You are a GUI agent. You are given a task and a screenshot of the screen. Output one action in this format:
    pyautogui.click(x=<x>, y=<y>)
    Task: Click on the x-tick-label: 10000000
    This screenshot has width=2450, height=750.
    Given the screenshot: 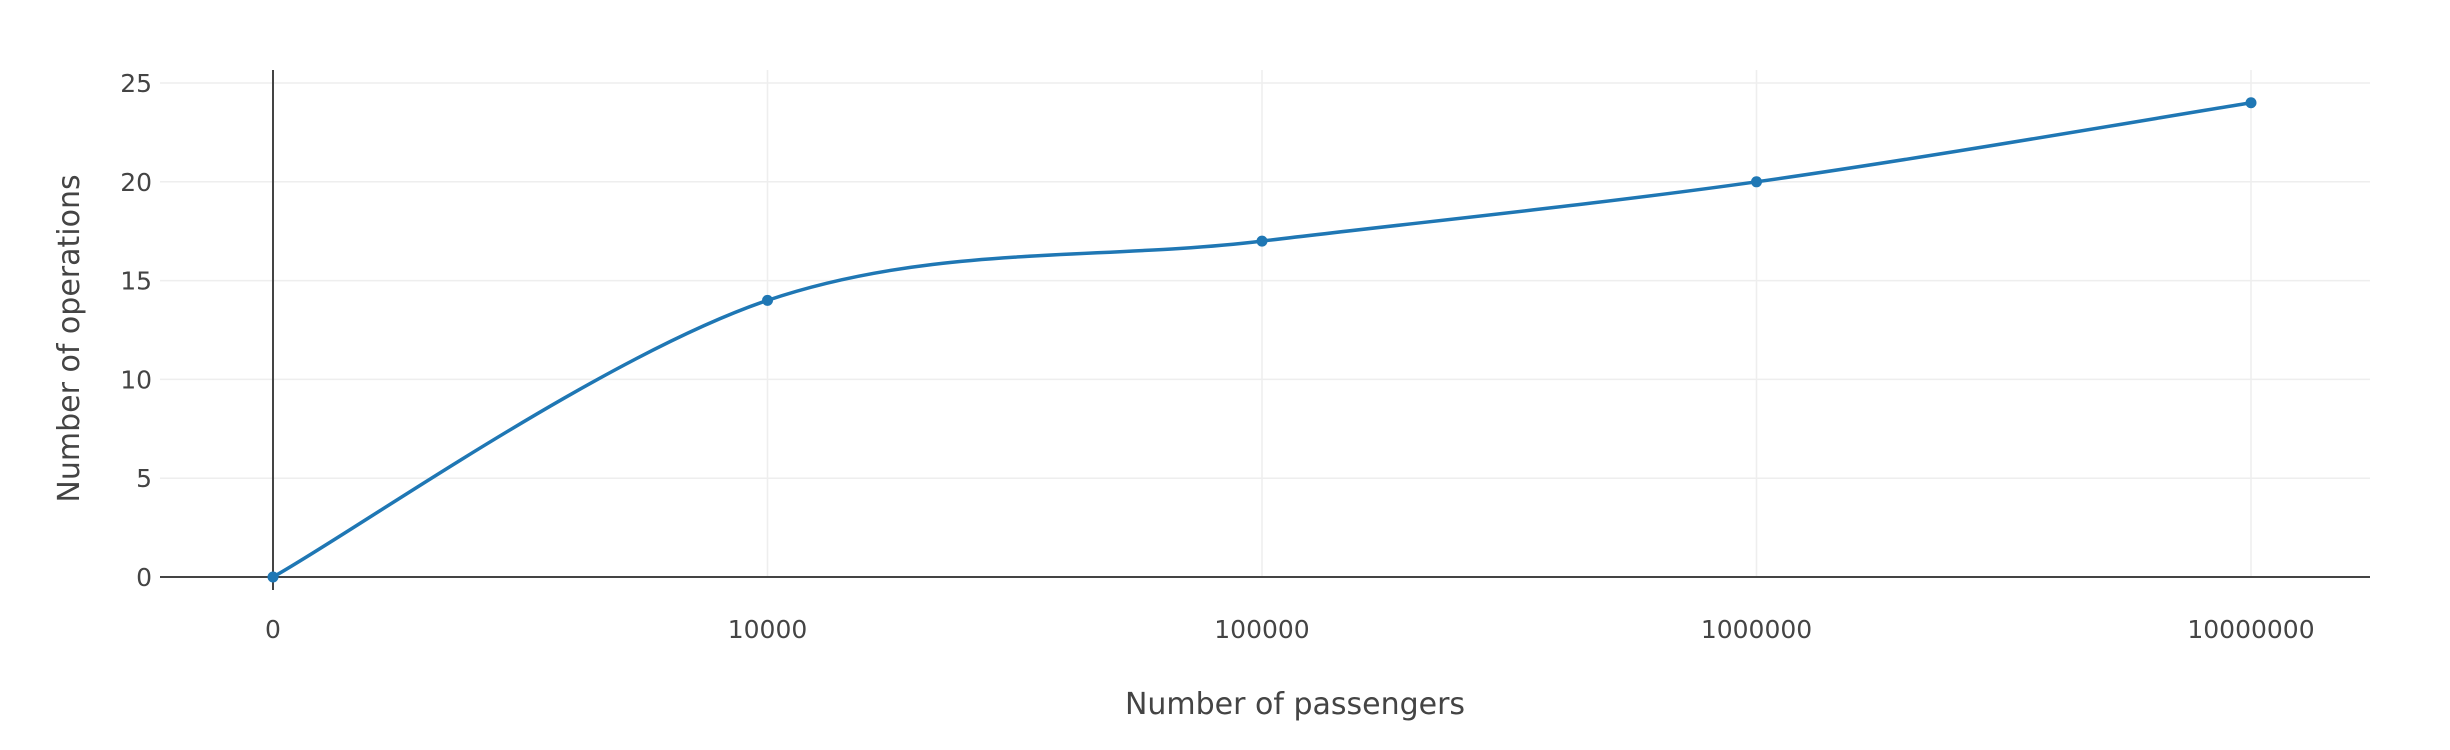 What is the action you would take?
    pyautogui.click(x=2250, y=629)
    